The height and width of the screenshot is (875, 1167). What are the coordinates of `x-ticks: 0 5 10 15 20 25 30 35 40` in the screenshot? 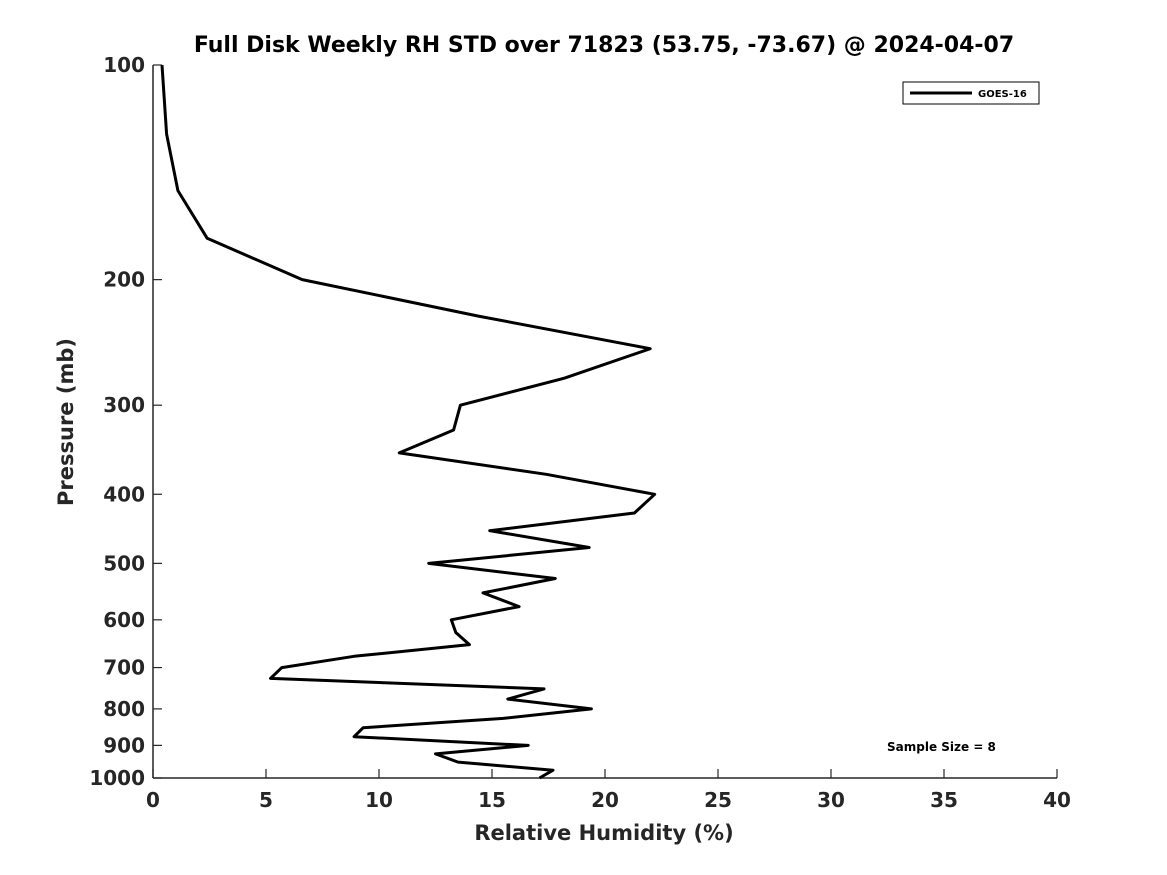 It's located at (608, 790).